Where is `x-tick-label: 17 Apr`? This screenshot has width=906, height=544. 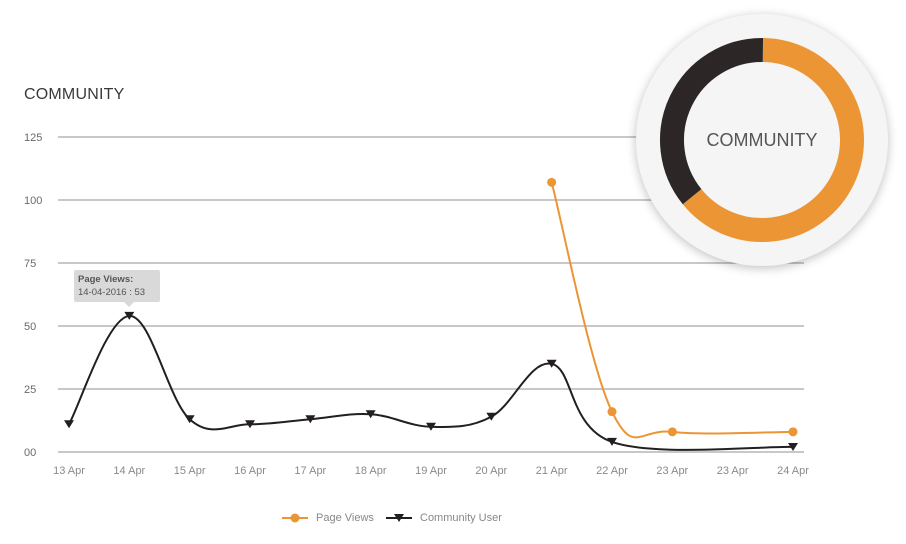
x-tick-label: 17 Apr is located at coordinates (310, 471).